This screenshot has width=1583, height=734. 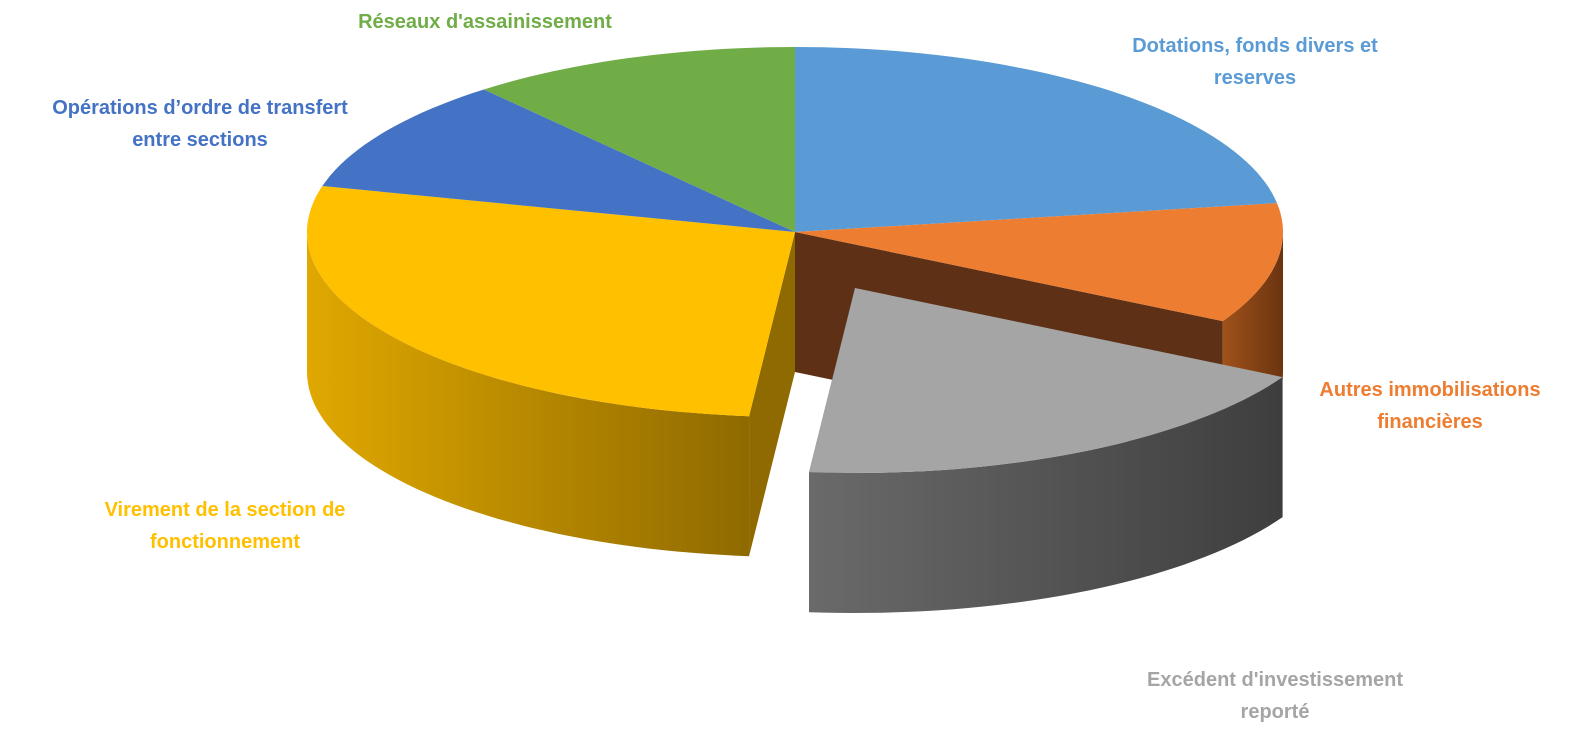 I want to click on label-reseaux: Réseaux d'assainissement, so click(x=485, y=22).